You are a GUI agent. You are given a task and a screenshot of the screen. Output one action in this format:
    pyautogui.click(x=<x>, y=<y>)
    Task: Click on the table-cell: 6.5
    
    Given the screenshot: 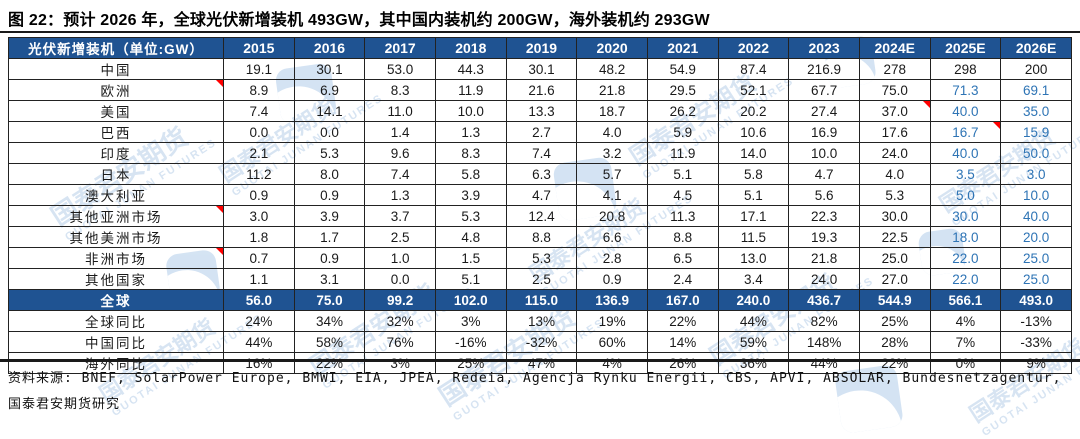 What is the action you would take?
    pyautogui.click(x=682, y=258)
    